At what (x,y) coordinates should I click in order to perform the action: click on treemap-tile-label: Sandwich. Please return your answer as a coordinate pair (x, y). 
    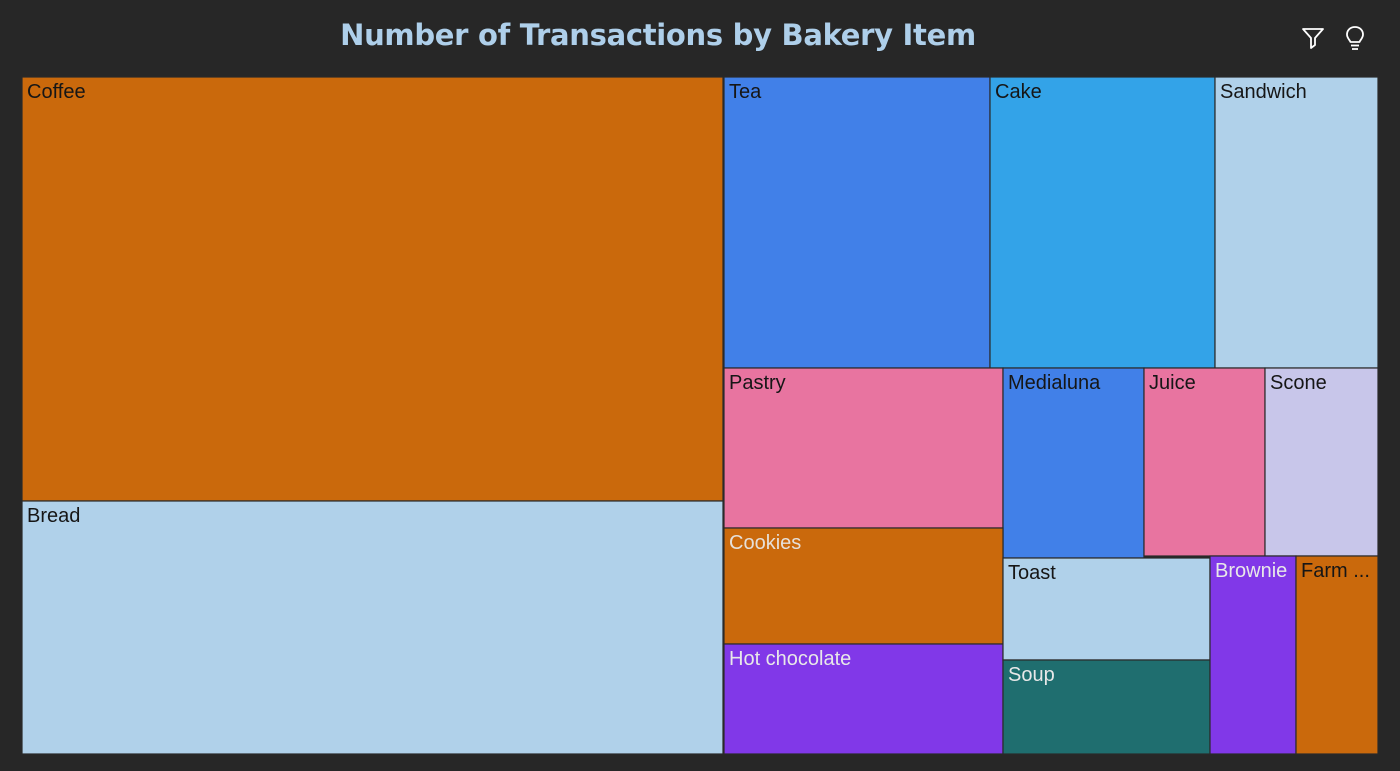
    Looking at the image, I should click on (1263, 92).